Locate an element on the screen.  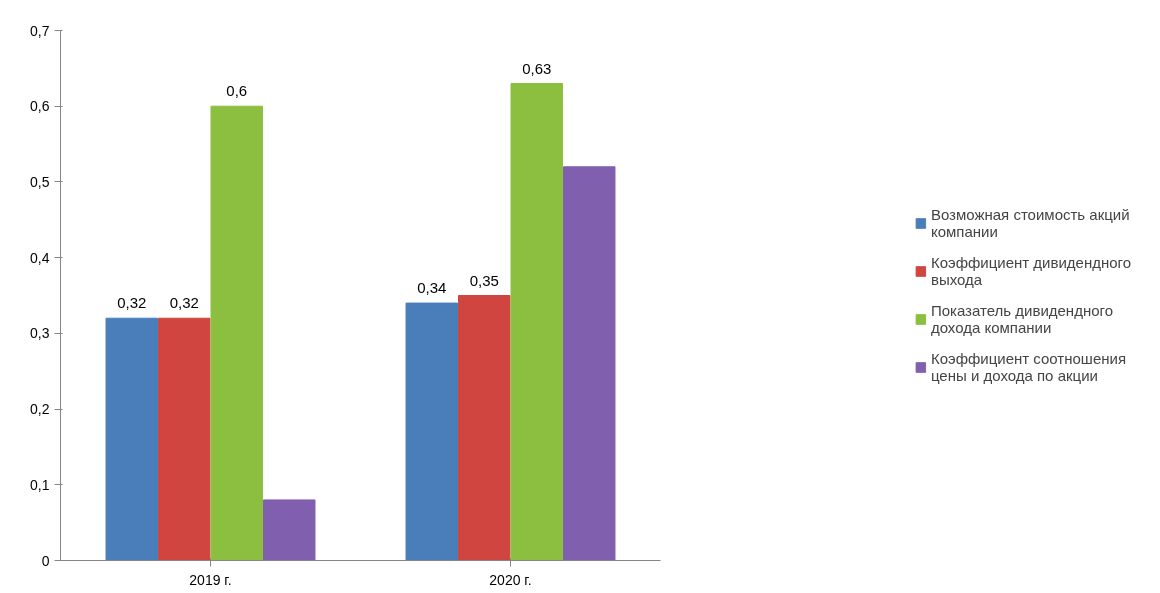
x-tick-label: 2020 г. is located at coordinates (510, 579).